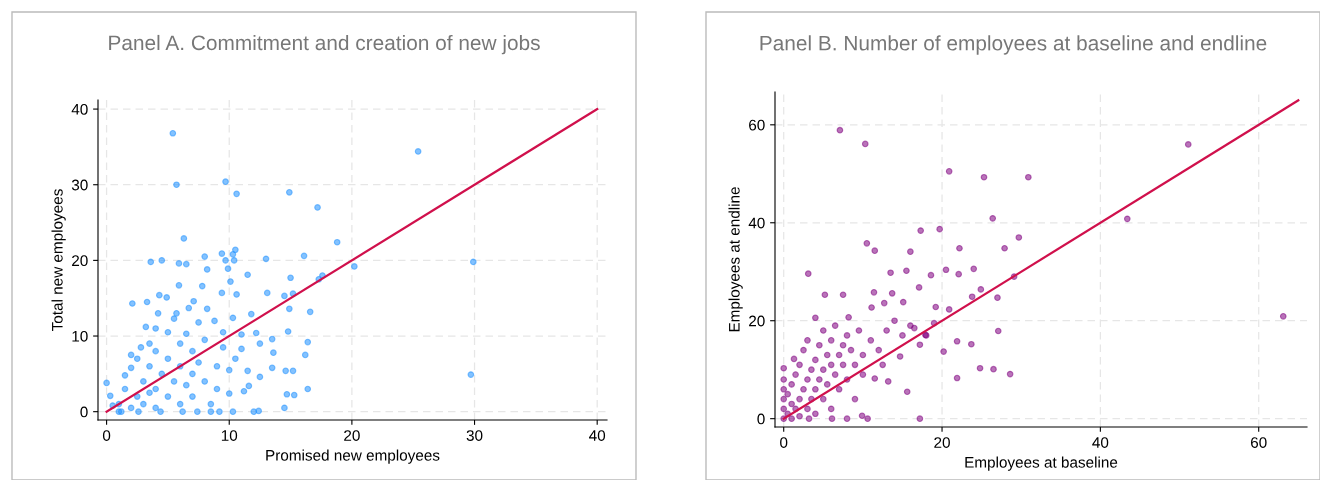  I want to click on y-tick-label: 60, so click(757, 125).